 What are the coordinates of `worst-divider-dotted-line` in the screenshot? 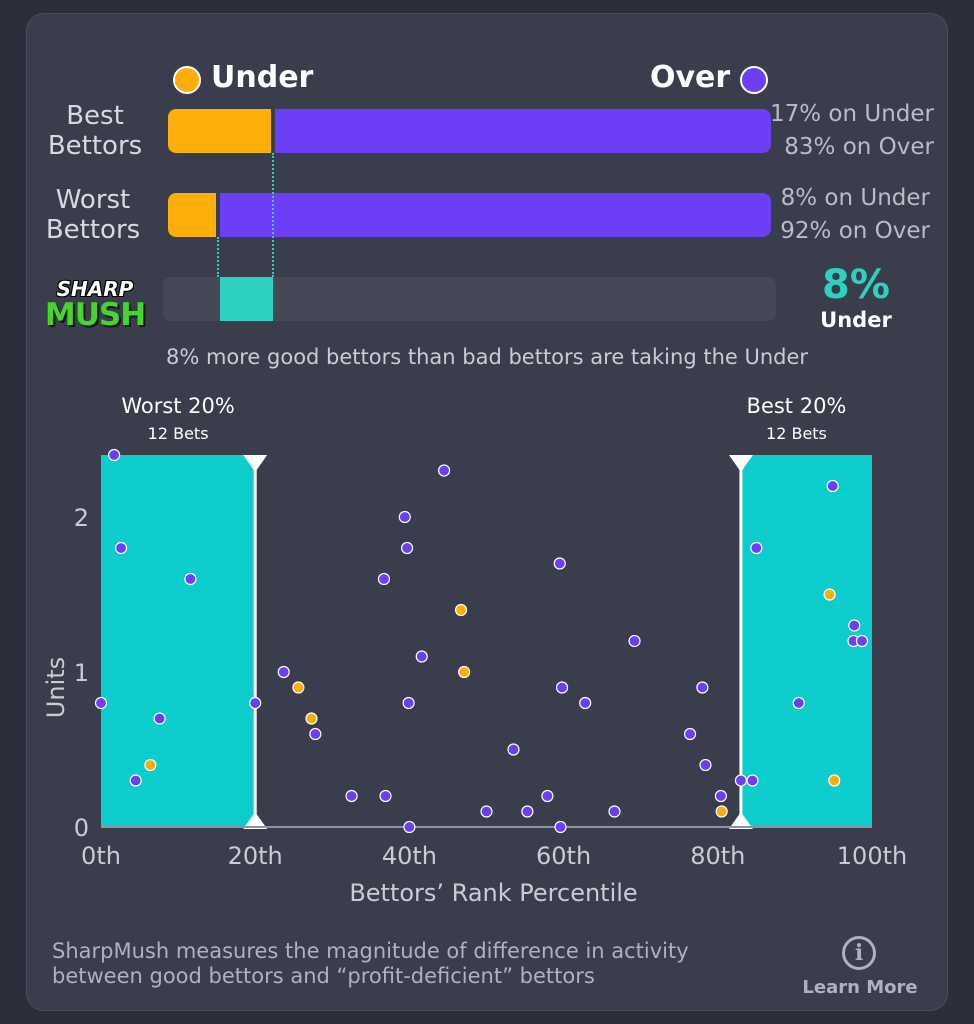 It's located at (218, 257).